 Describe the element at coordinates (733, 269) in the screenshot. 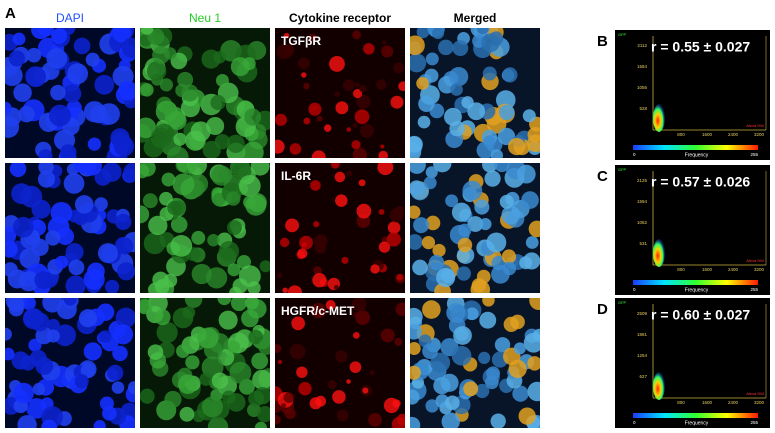

I see `x-tick-label: 2400` at that location.